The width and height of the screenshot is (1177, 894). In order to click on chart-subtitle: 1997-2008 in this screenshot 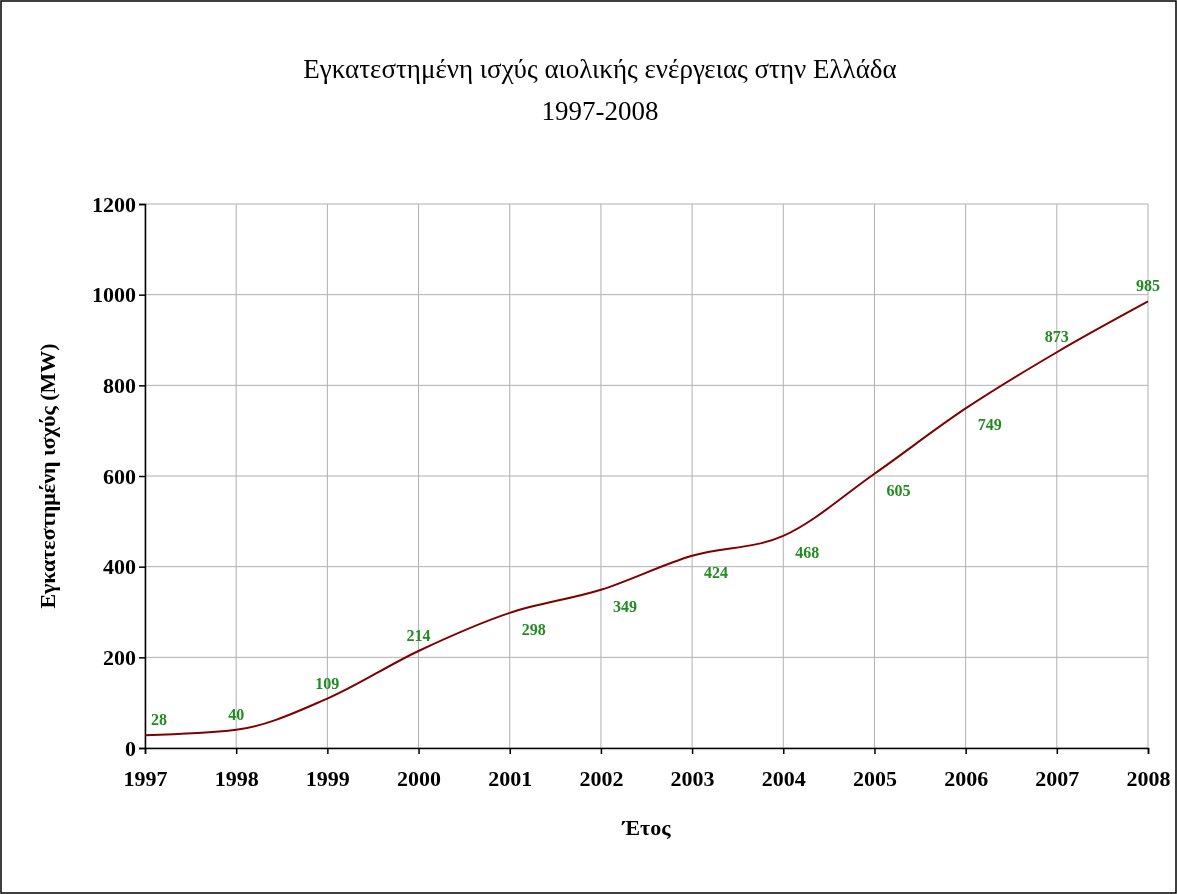, I will do `click(600, 111)`.